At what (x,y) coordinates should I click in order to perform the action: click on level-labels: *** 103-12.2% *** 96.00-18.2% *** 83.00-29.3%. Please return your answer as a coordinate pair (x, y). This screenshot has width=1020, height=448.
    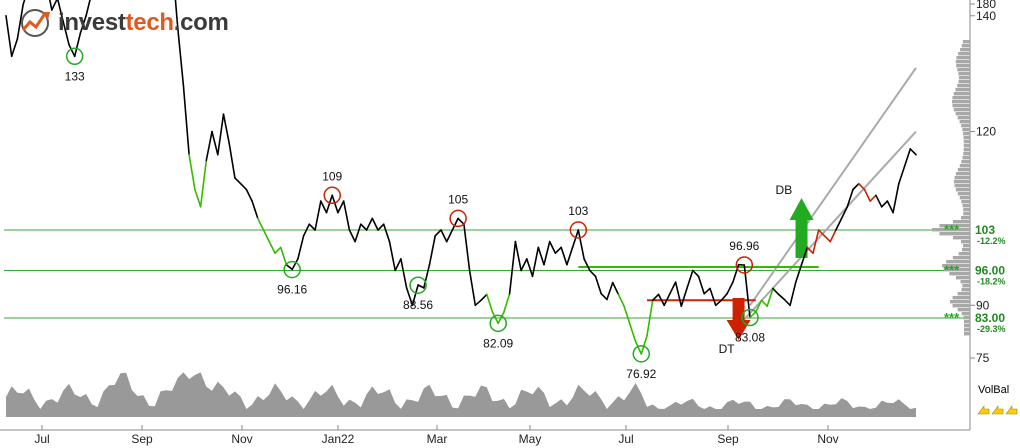
    Looking at the image, I should click on (980, 278).